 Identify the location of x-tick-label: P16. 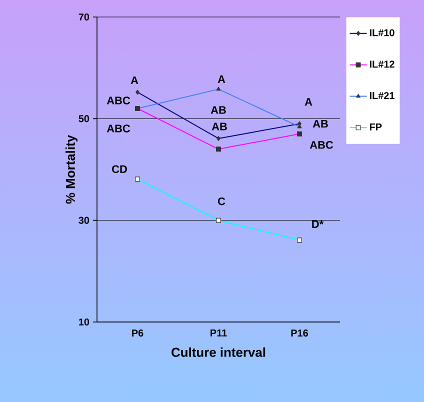
(299, 333).